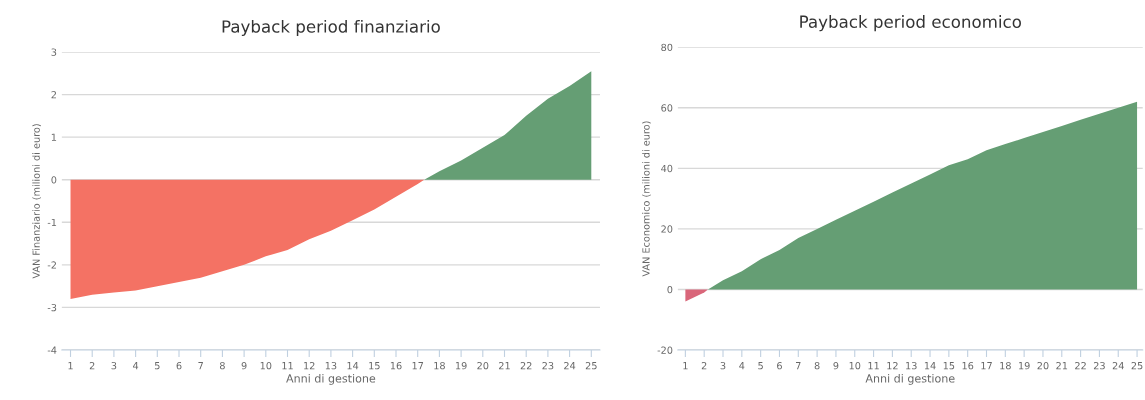 The width and height of the screenshot is (1145, 400). I want to click on y-tick-label: -2, so click(51, 265).